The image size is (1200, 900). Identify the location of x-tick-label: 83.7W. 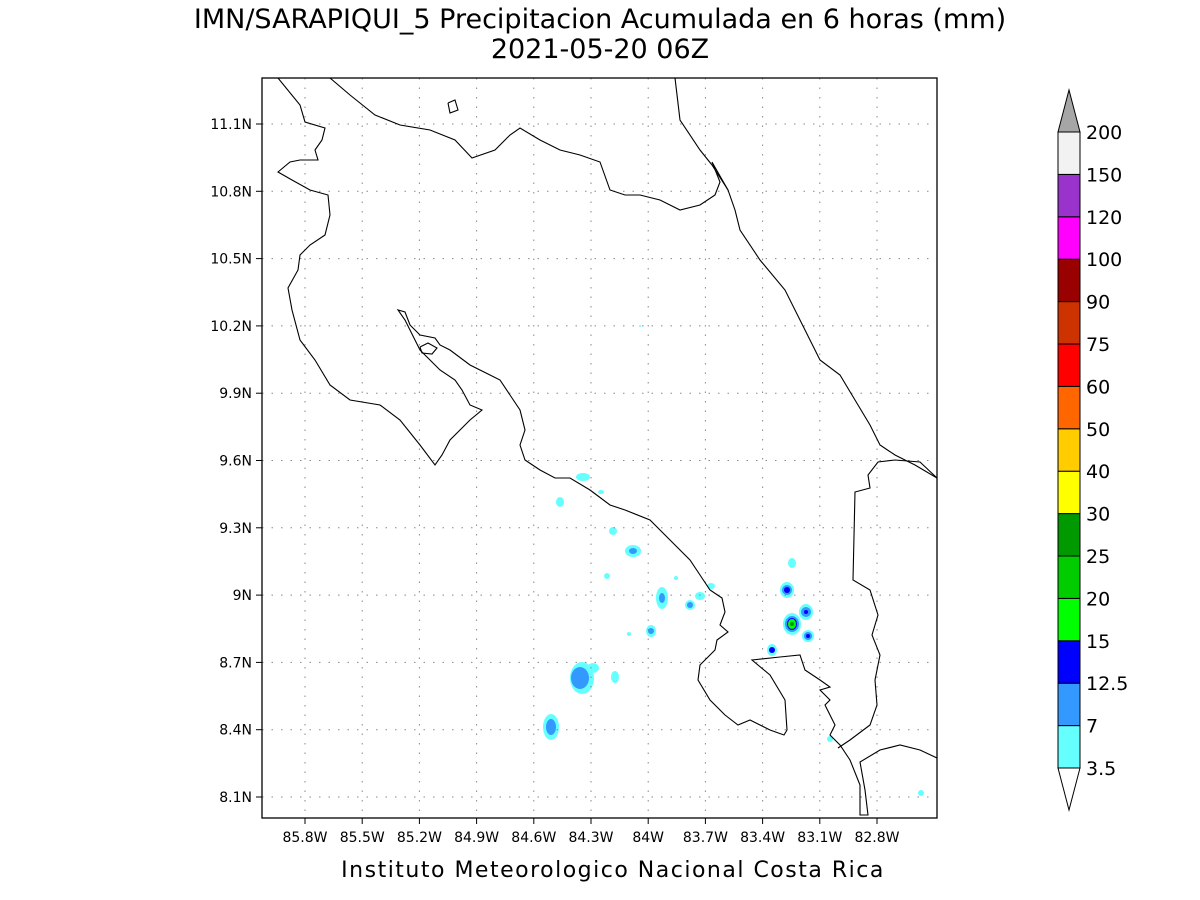
(705, 838).